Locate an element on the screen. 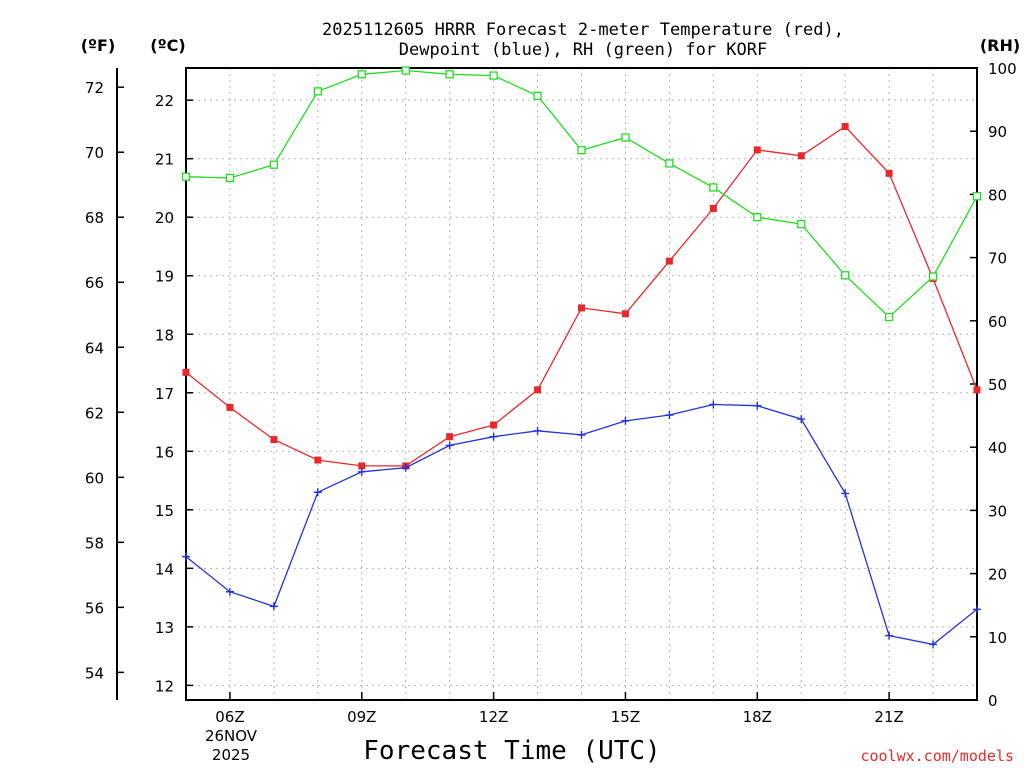 The height and width of the screenshot is (768, 1024). credit-text: coolwx.com/models is located at coordinates (937, 756).